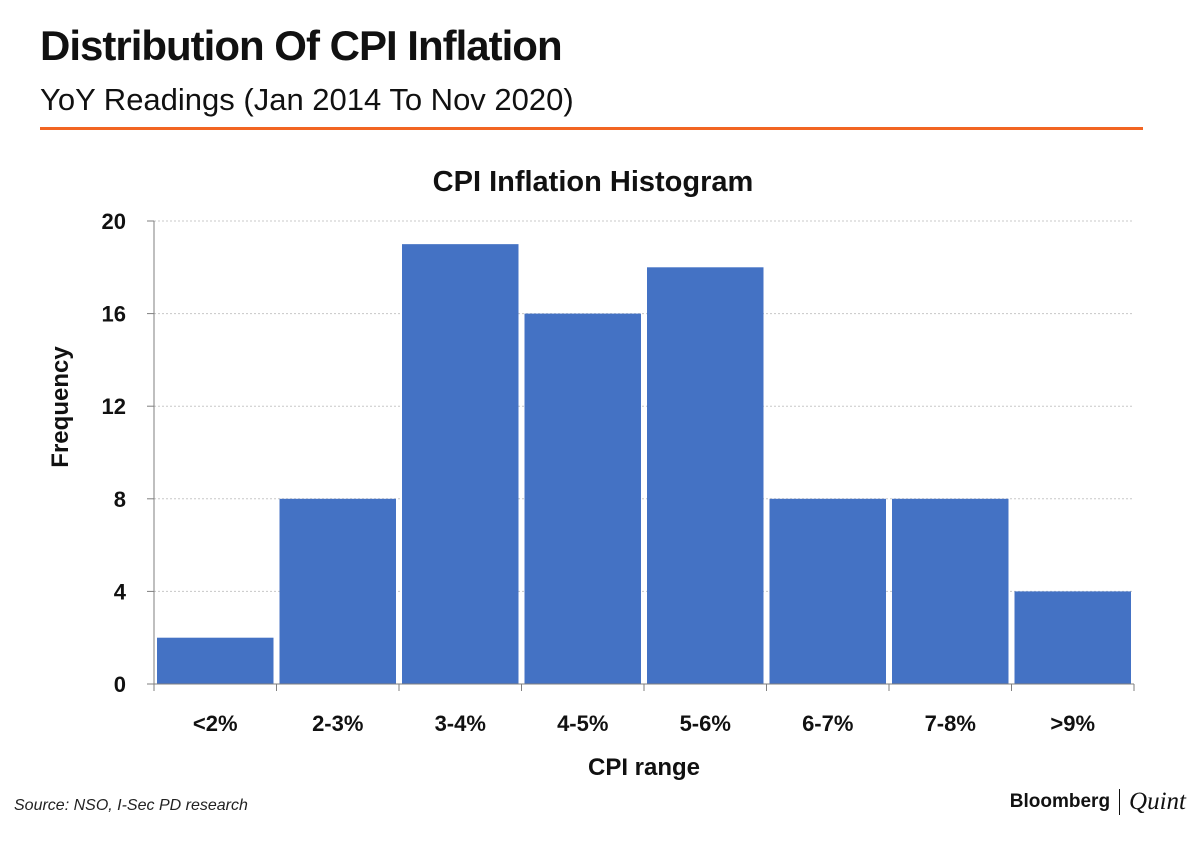 This screenshot has width=1200, height=843. What do you see at coordinates (582, 723) in the screenshot?
I see `x-tick-label: 4-5%` at bounding box center [582, 723].